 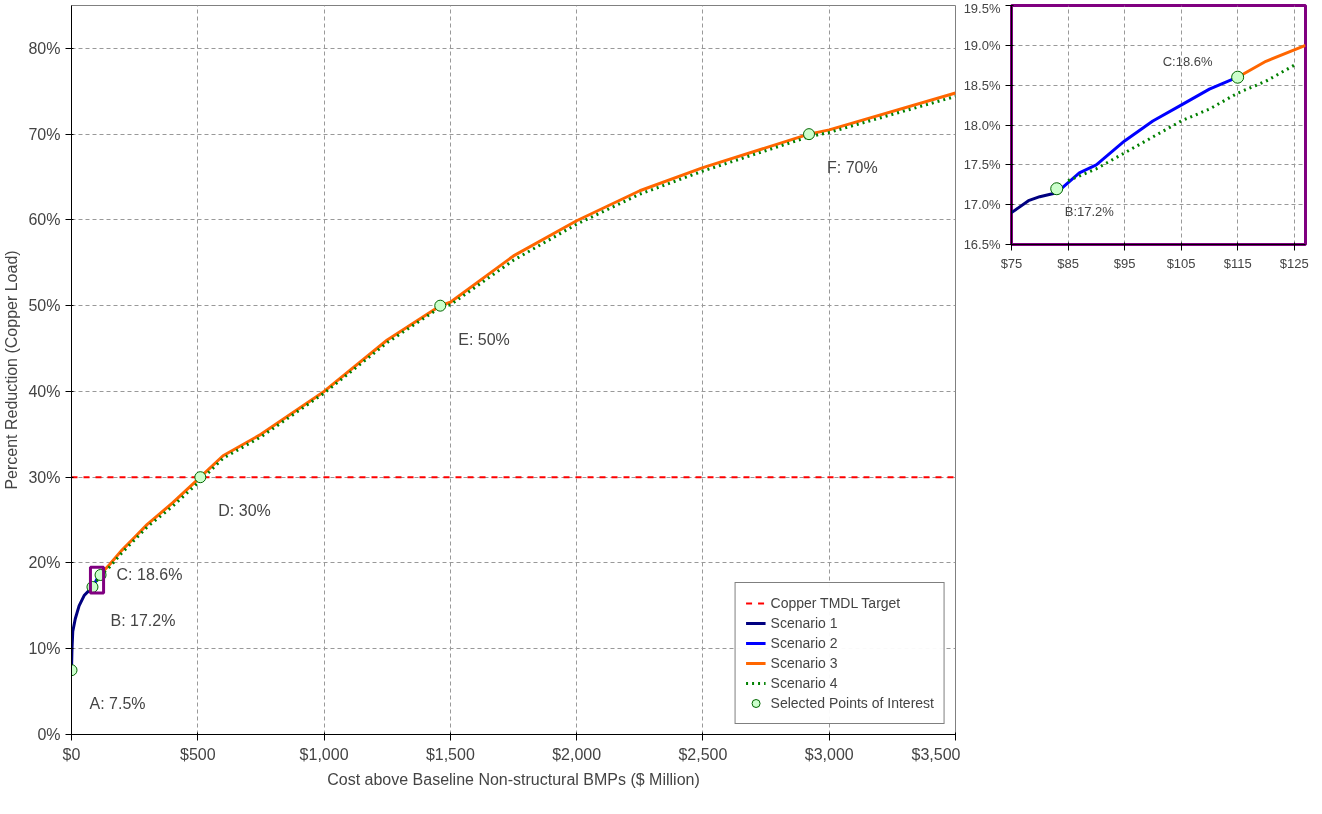 I want to click on x-tick-label: $125, so click(x=1294, y=263).